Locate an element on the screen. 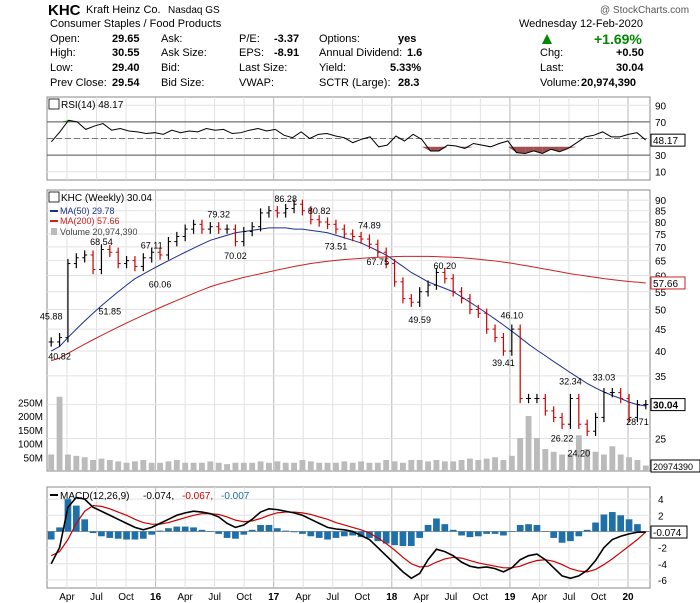  x-axis-label: 16 is located at coordinates (156, 597).